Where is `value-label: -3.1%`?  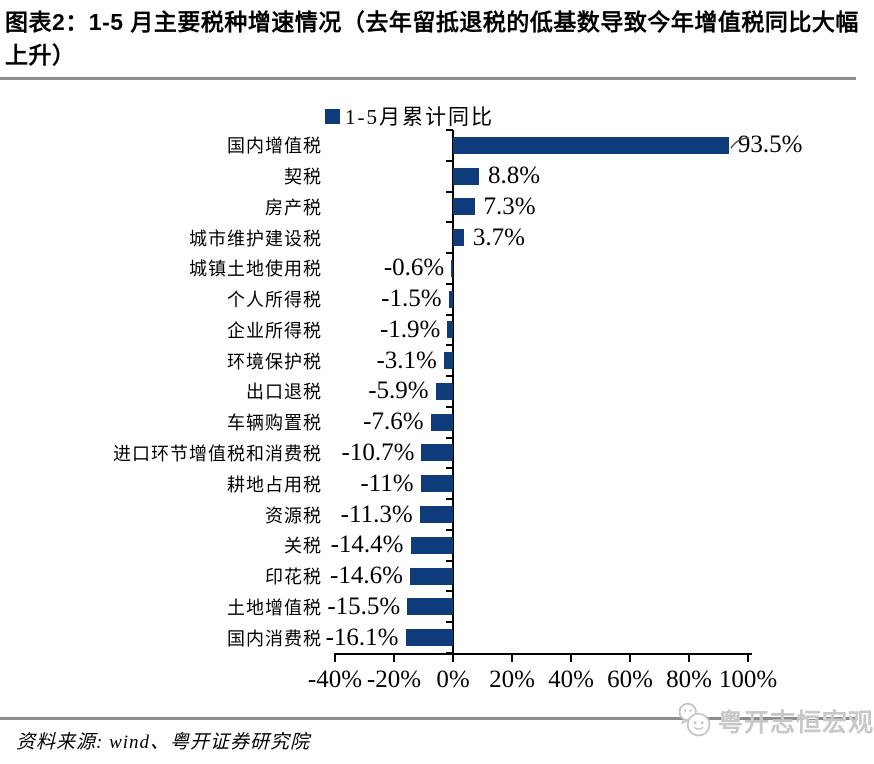
value-label: -3.1% is located at coordinates (406, 360).